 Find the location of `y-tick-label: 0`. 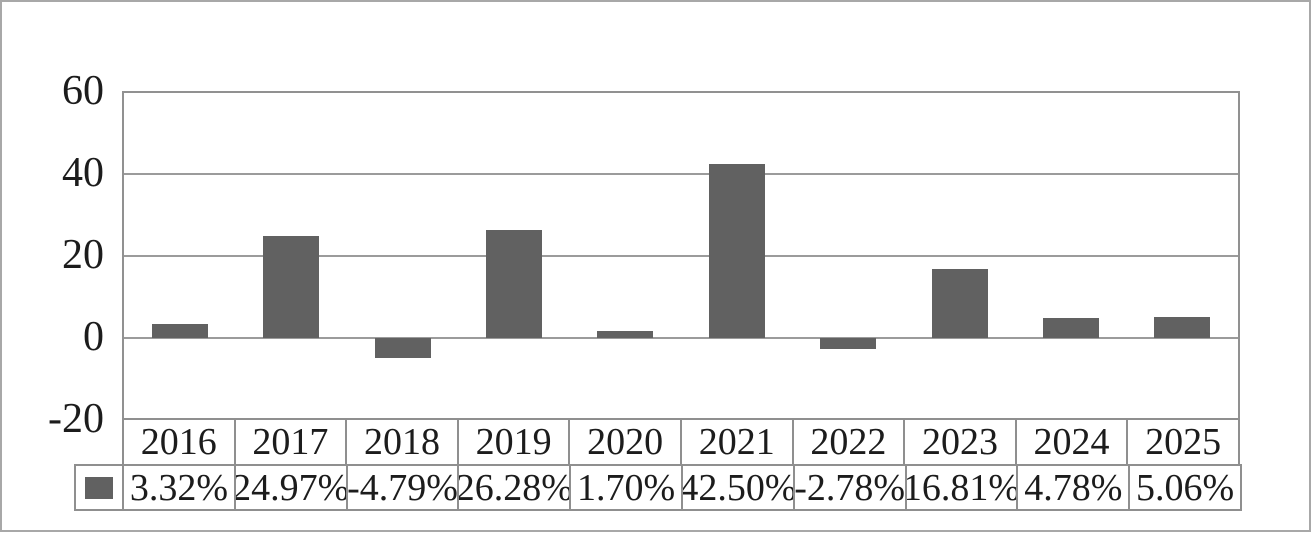

y-tick-label: 0 is located at coordinates (93, 337).